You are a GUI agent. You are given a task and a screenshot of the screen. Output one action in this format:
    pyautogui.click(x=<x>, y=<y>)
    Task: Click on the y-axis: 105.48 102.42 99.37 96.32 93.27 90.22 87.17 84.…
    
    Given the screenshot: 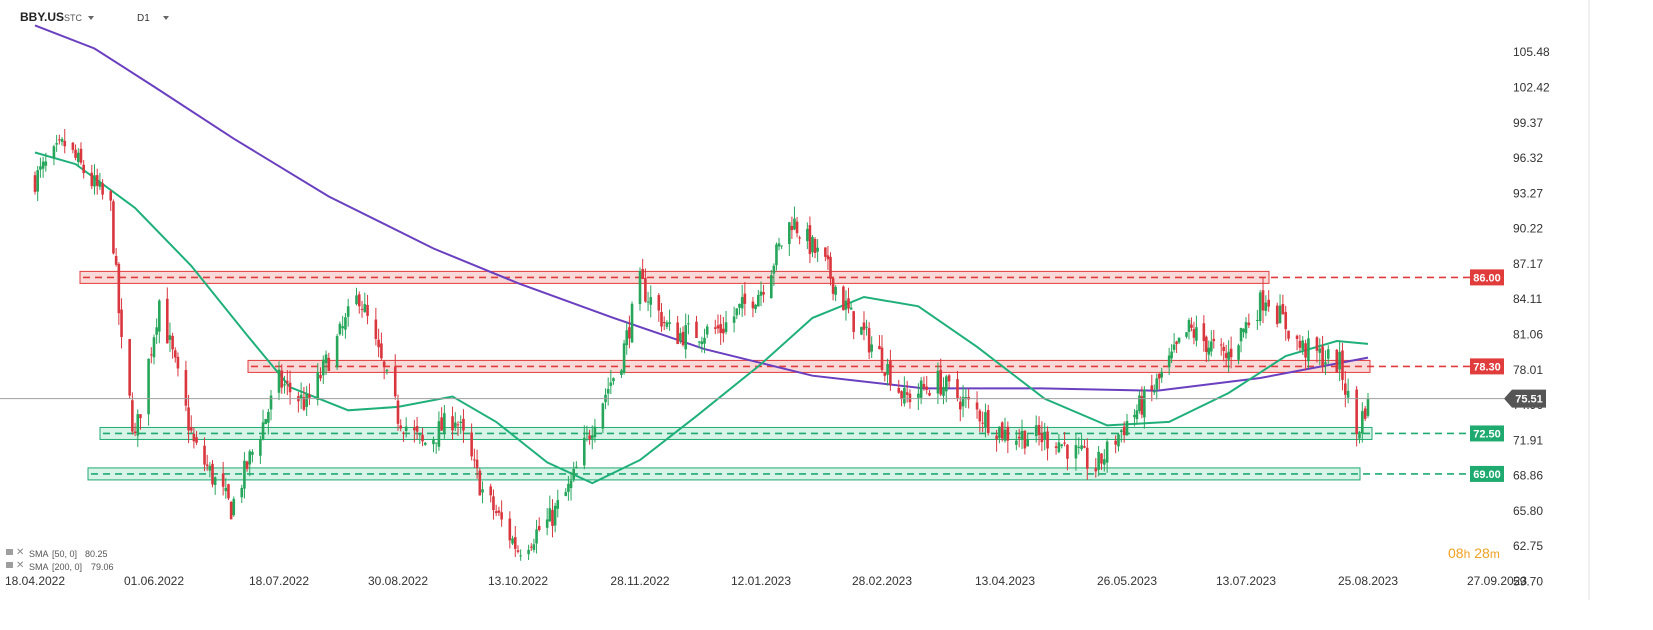 What is the action you would take?
    pyautogui.click(x=1531, y=316)
    